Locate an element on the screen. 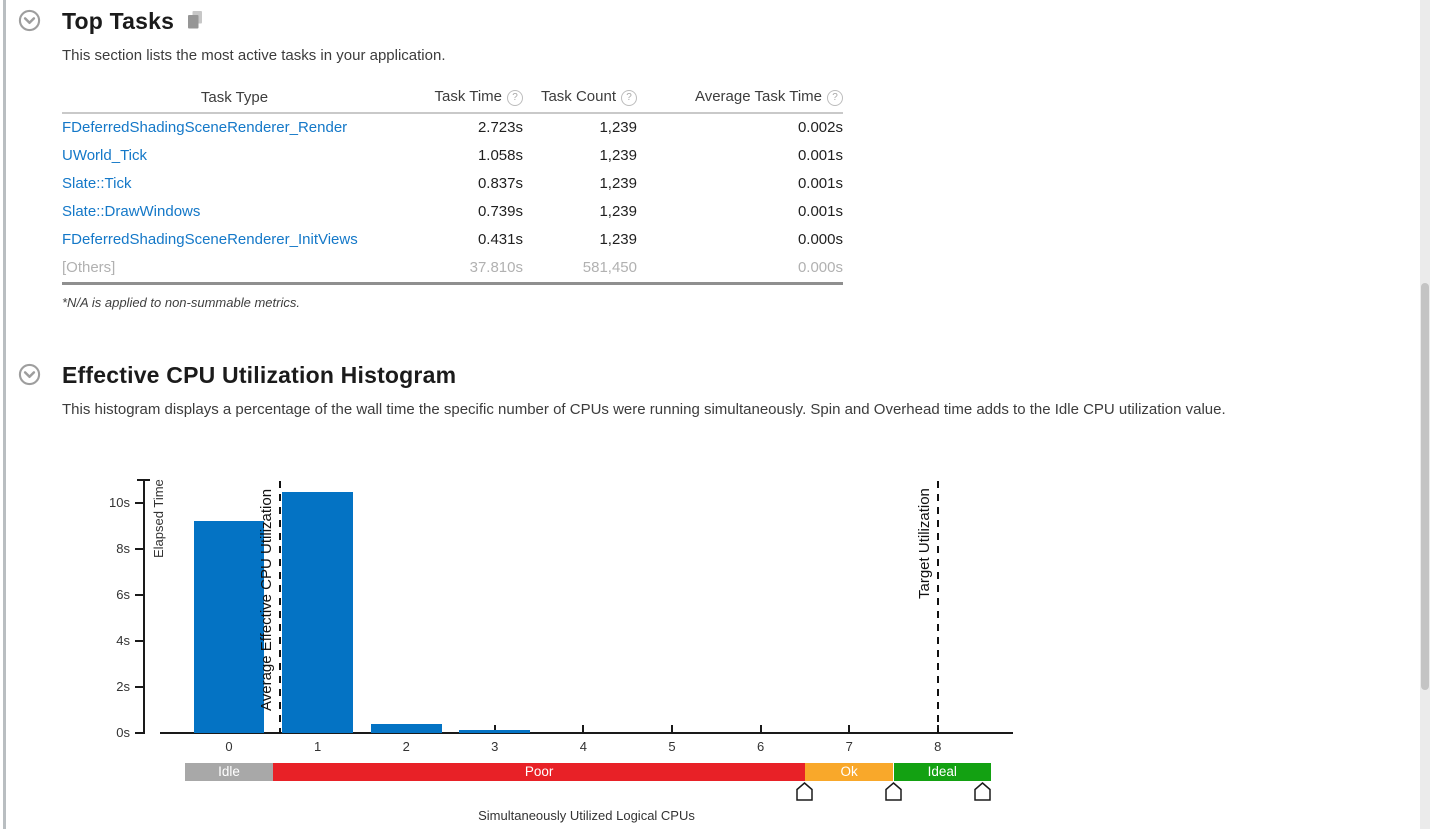 The height and width of the screenshot is (829, 1430). utilization-band-idle: Idle is located at coordinates (229, 772).